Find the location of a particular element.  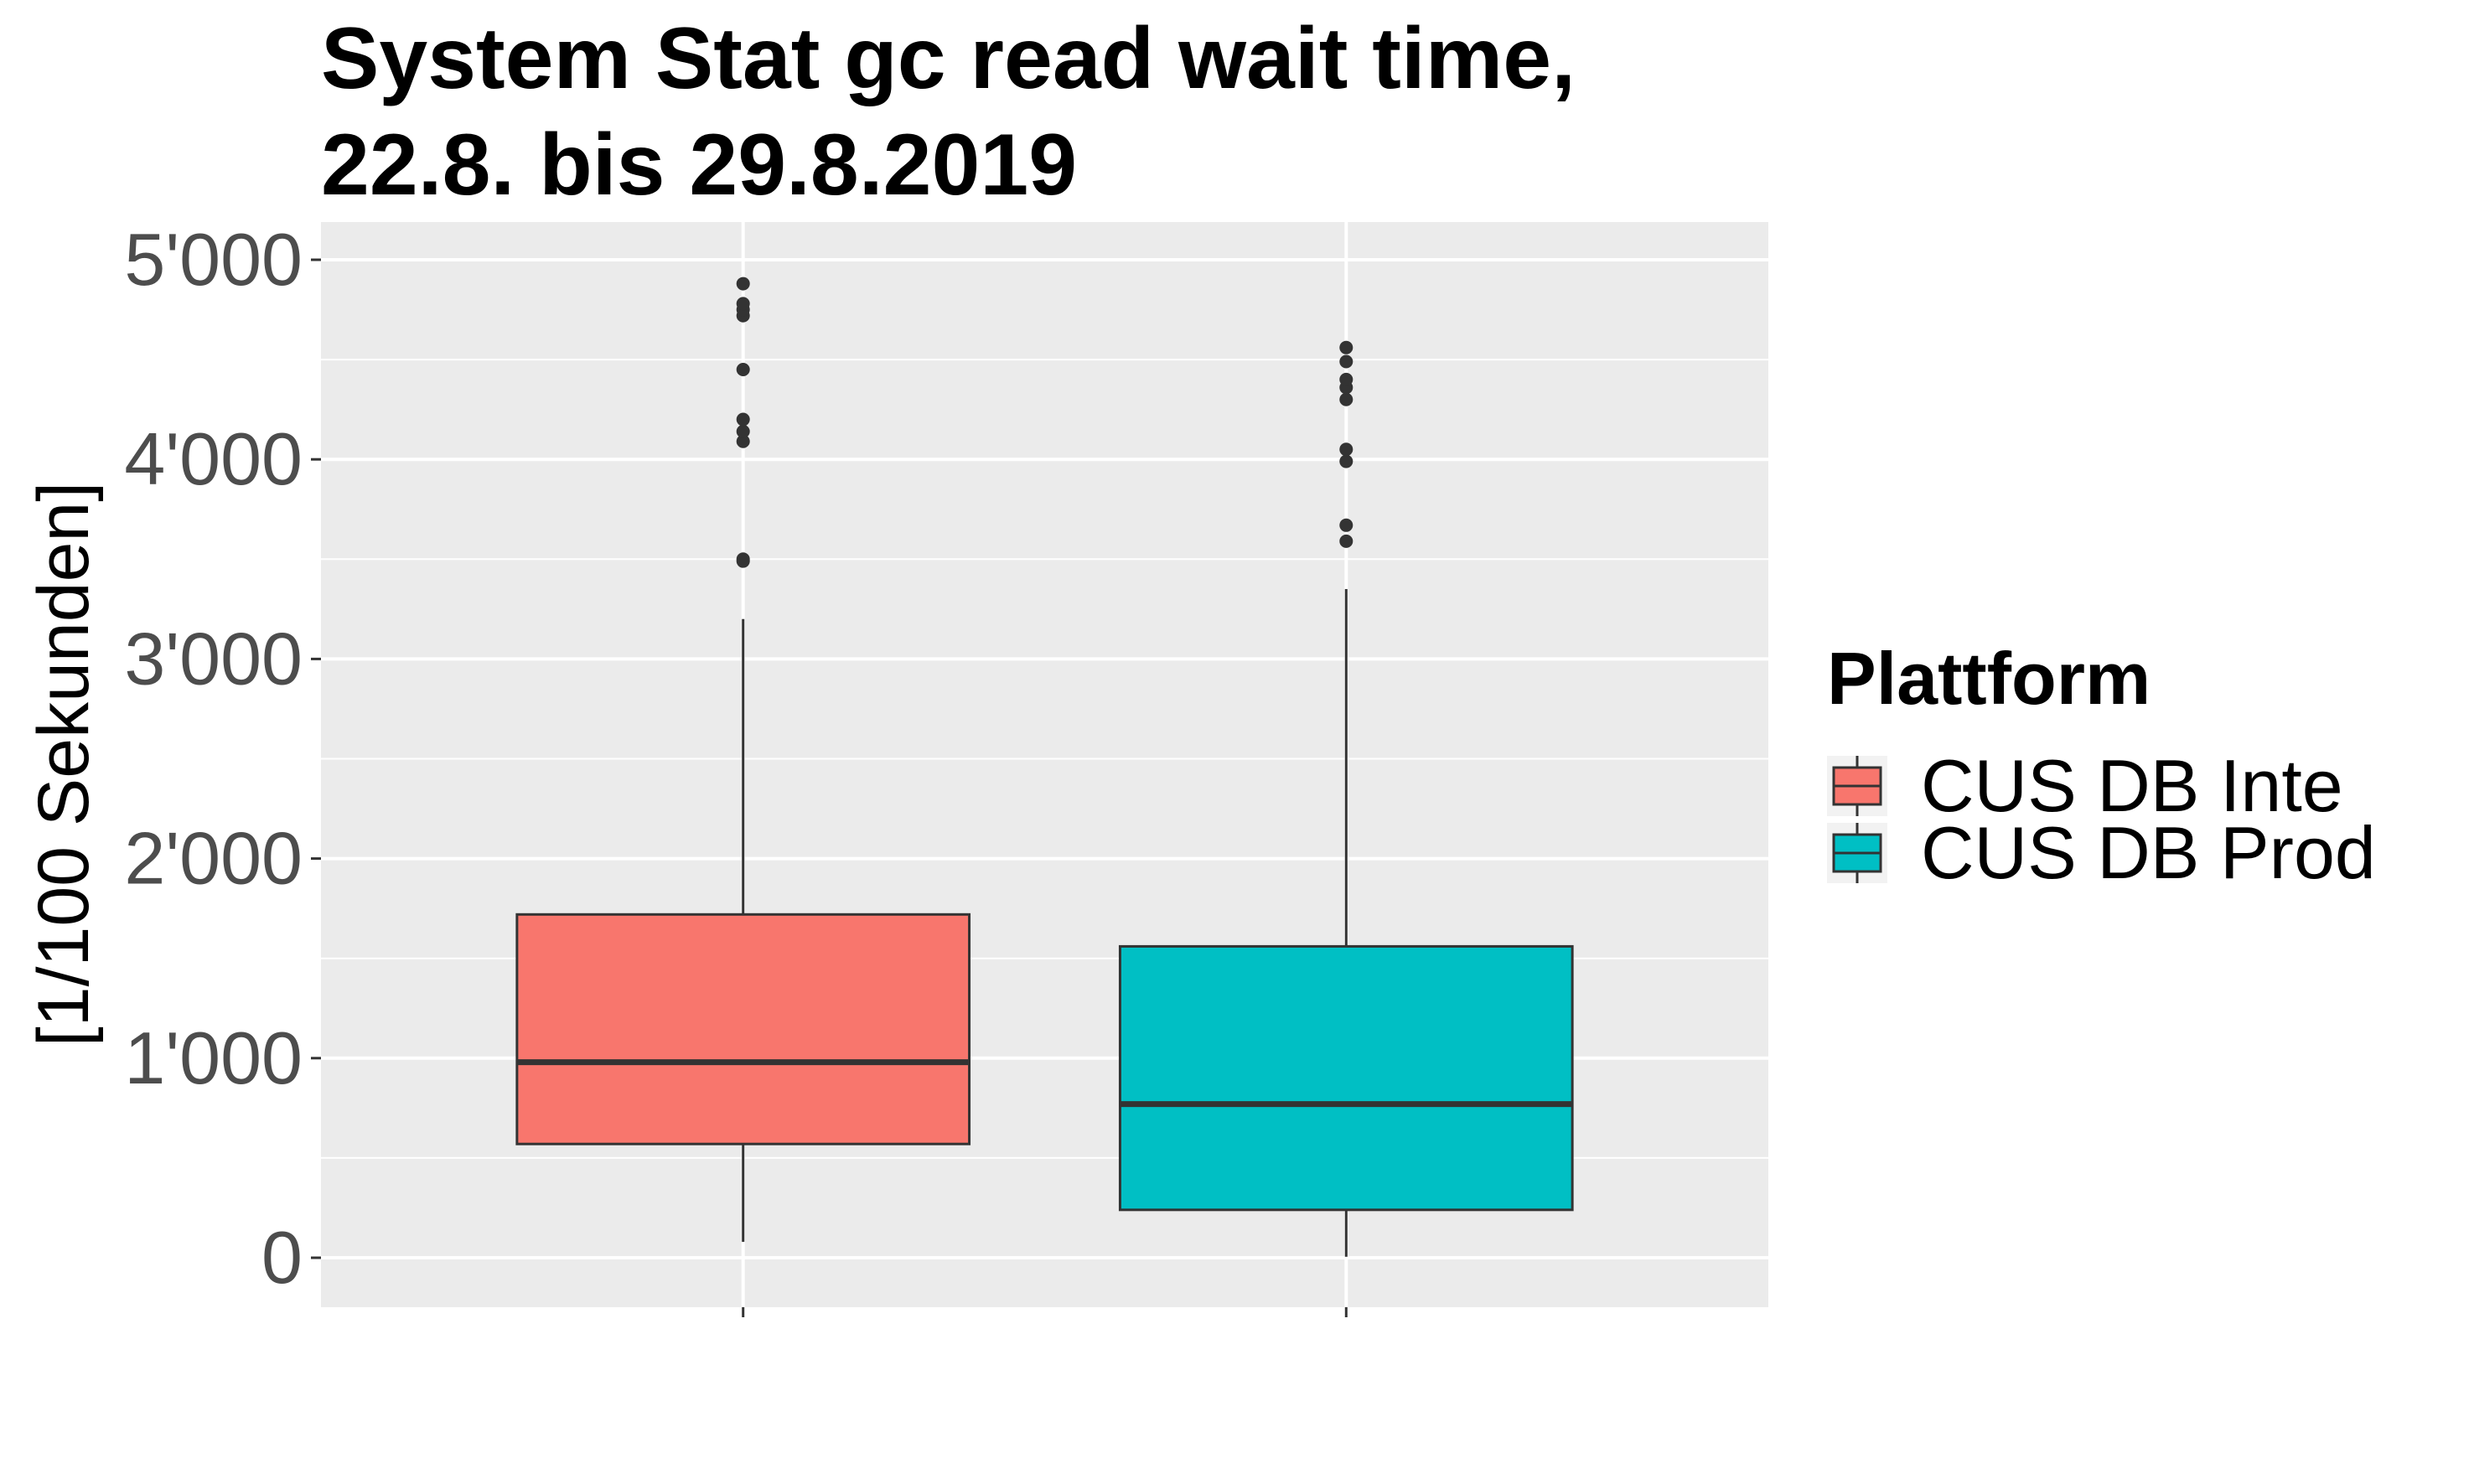

y-tick-label: 0 is located at coordinates (282, 1257).